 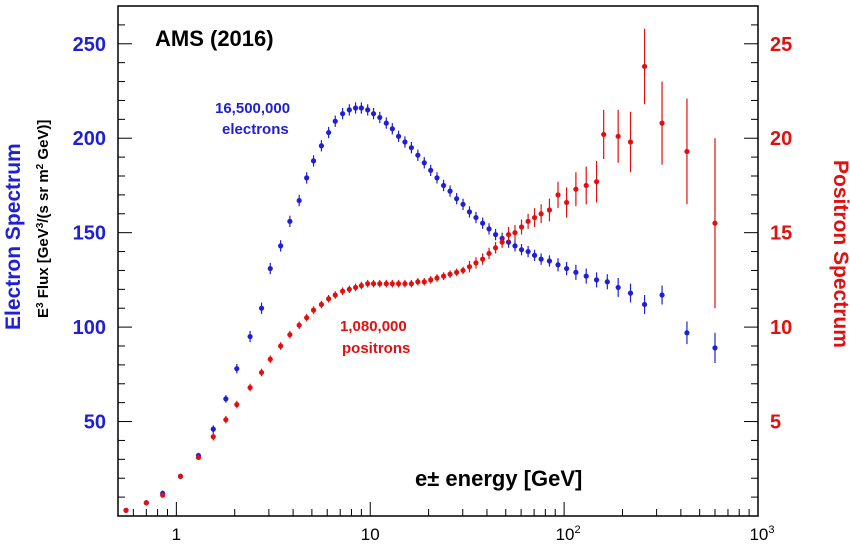 What do you see at coordinates (761, 534) in the screenshot?
I see `x-tick-label: 103` at bounding box center [761, 534].